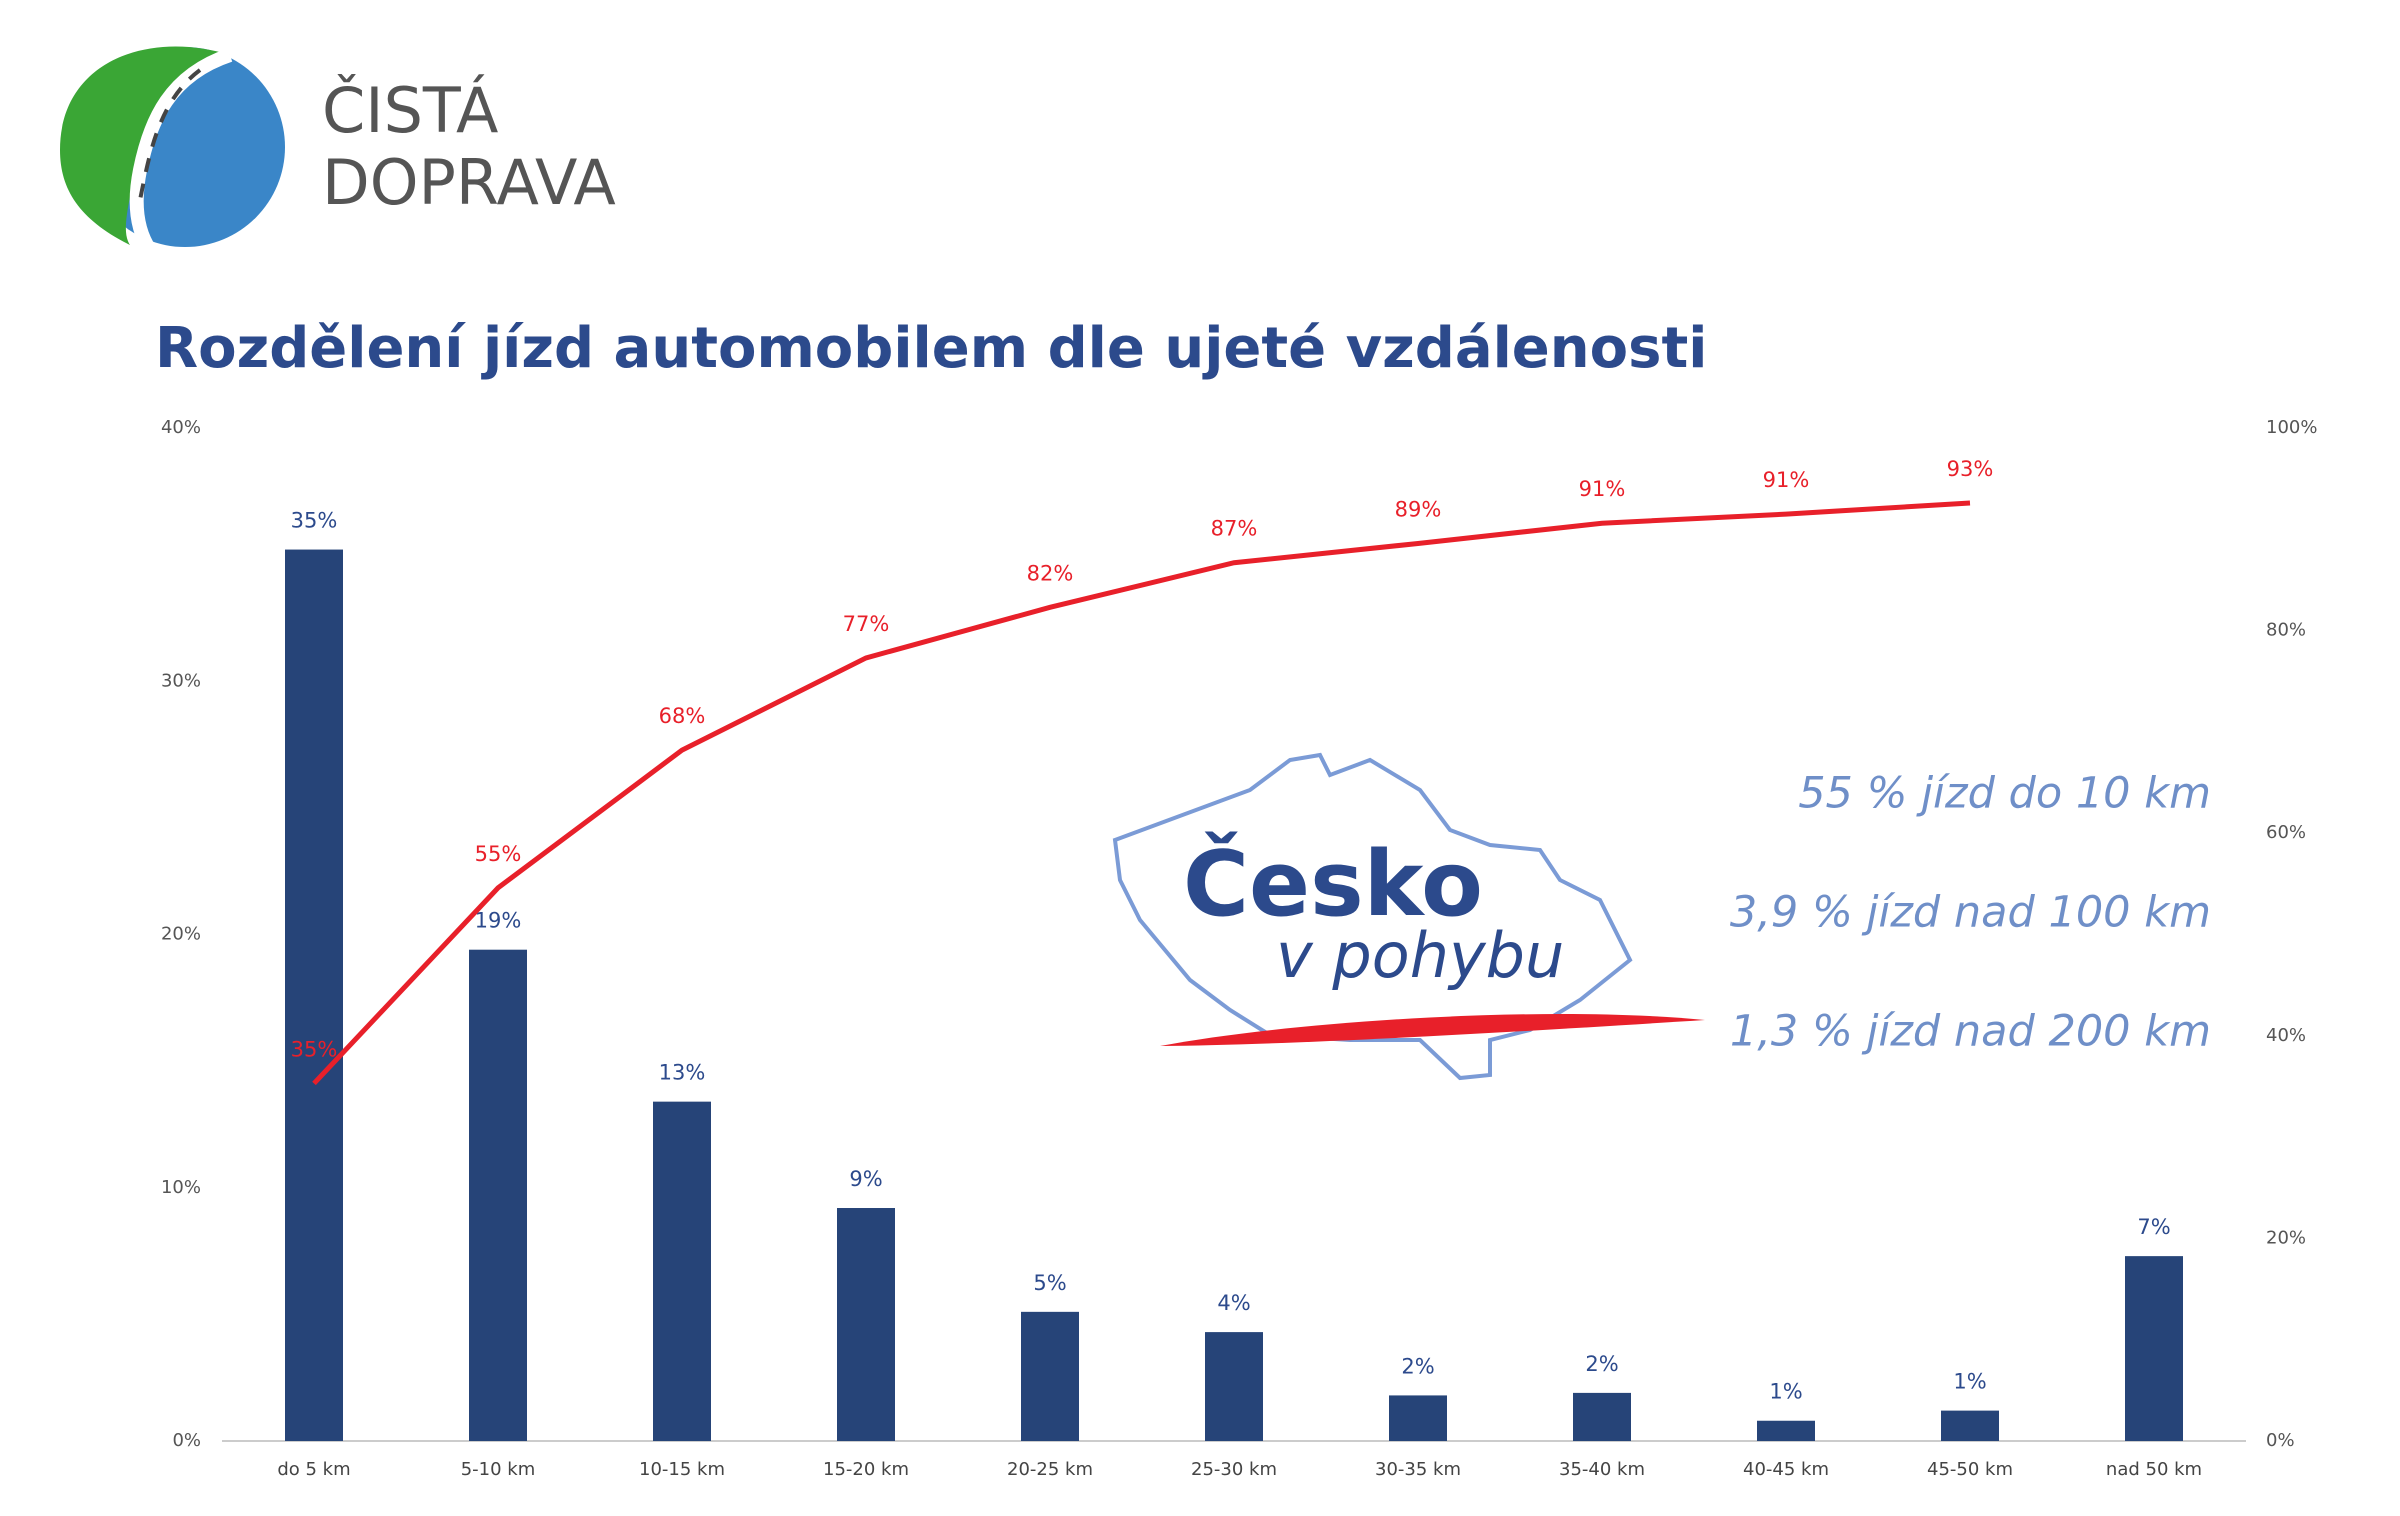 The height and width of the screenshot is (1516, 2400). What do you see at coordinates (1333, 883) in the screenshot?
I see `watermark-text: Česko` at bounding box center [1333, 883].